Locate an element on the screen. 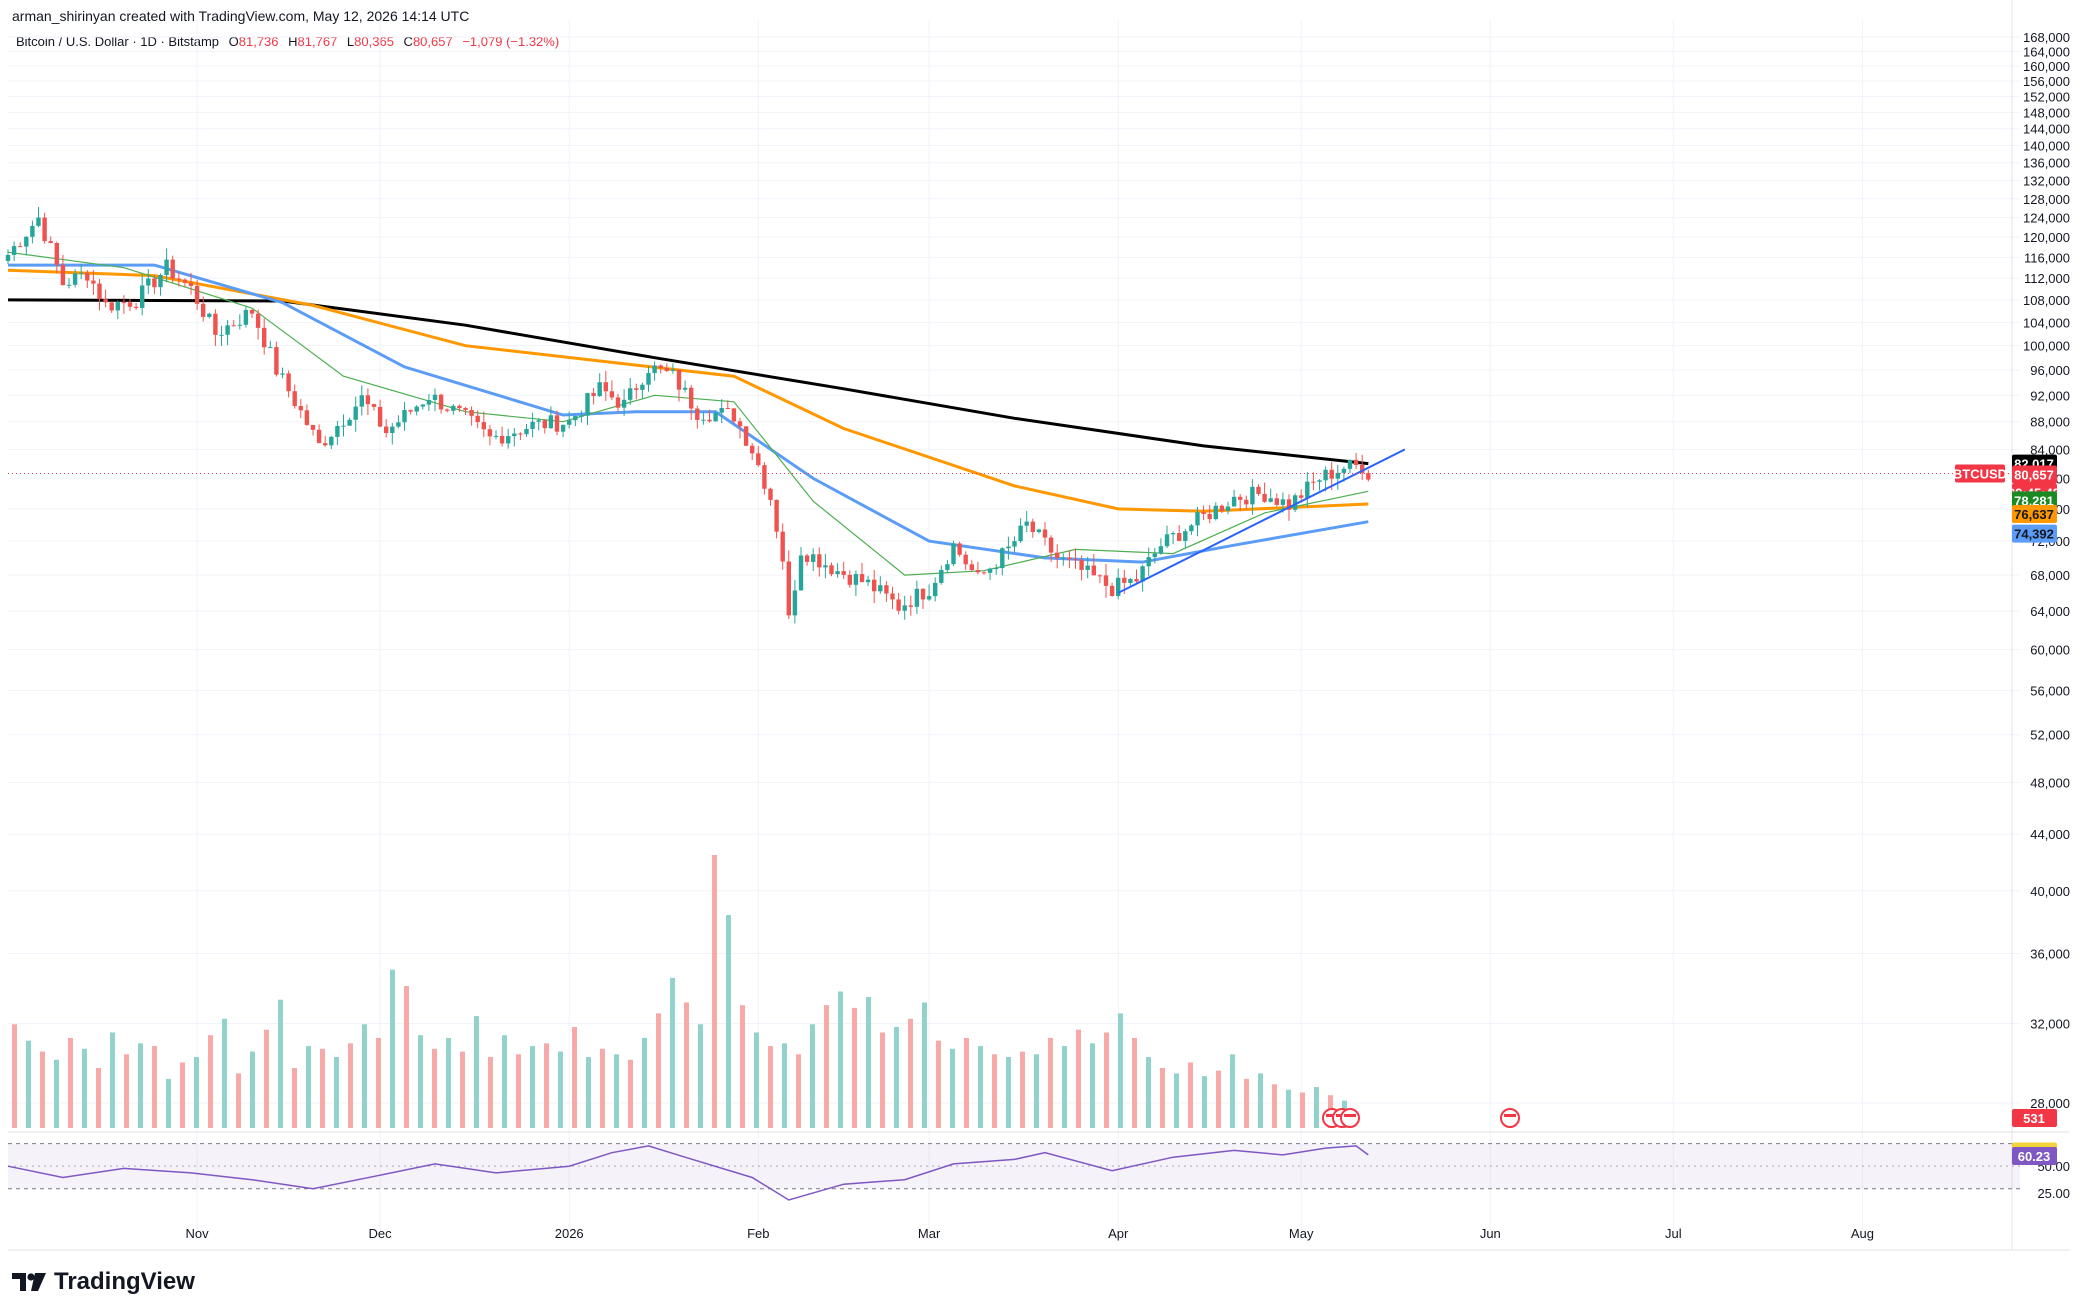 The image size is (2078, 1311). price-tick-label: 104,000 is located at coordinates (2046, 322).